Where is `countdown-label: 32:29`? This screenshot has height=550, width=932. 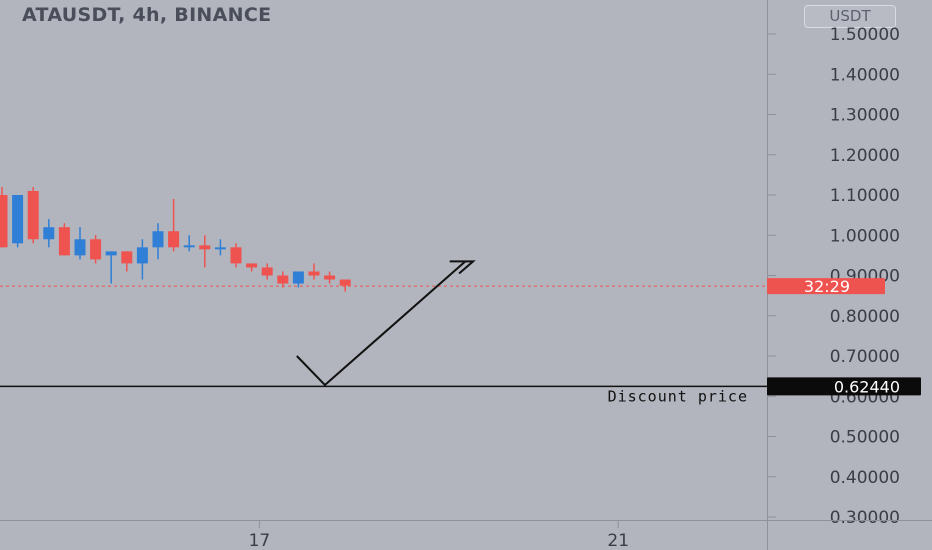 countdown-label: 32:29 is located at coordinates (827, 286).